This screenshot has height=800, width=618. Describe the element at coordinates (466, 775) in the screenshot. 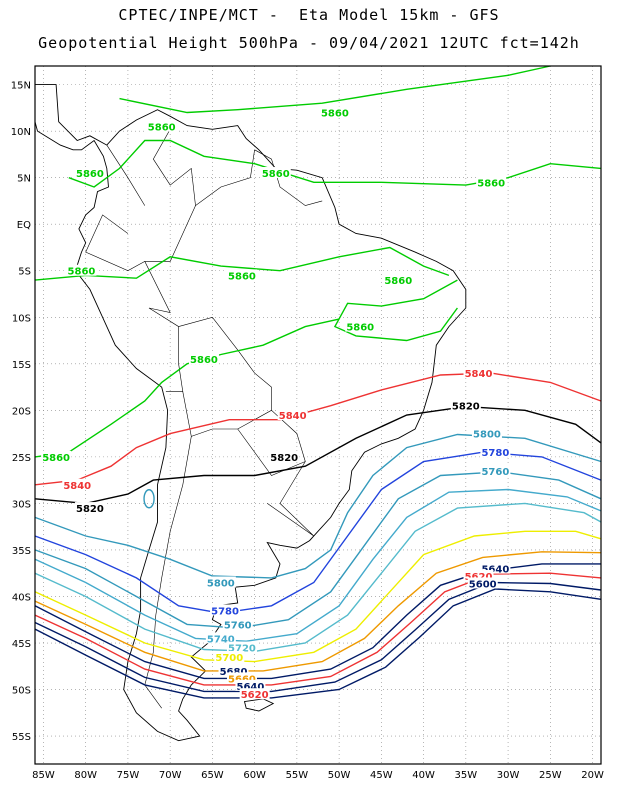

I see `lon-tick-label: 35W` at that location.